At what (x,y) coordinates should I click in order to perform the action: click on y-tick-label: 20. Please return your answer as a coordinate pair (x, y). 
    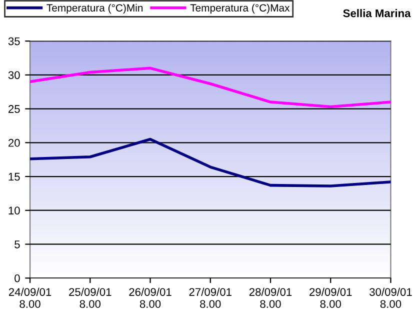
    Looking at the image, I should click on (14, 142).